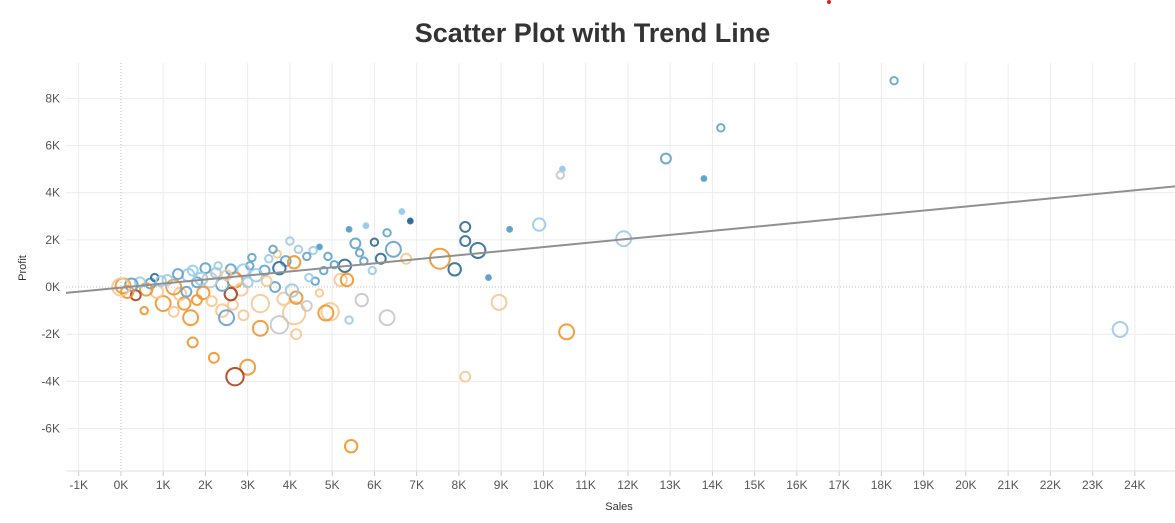 The image size is (1175, 523). I want to click on y-tick-label: 4K, so click(52, 193).